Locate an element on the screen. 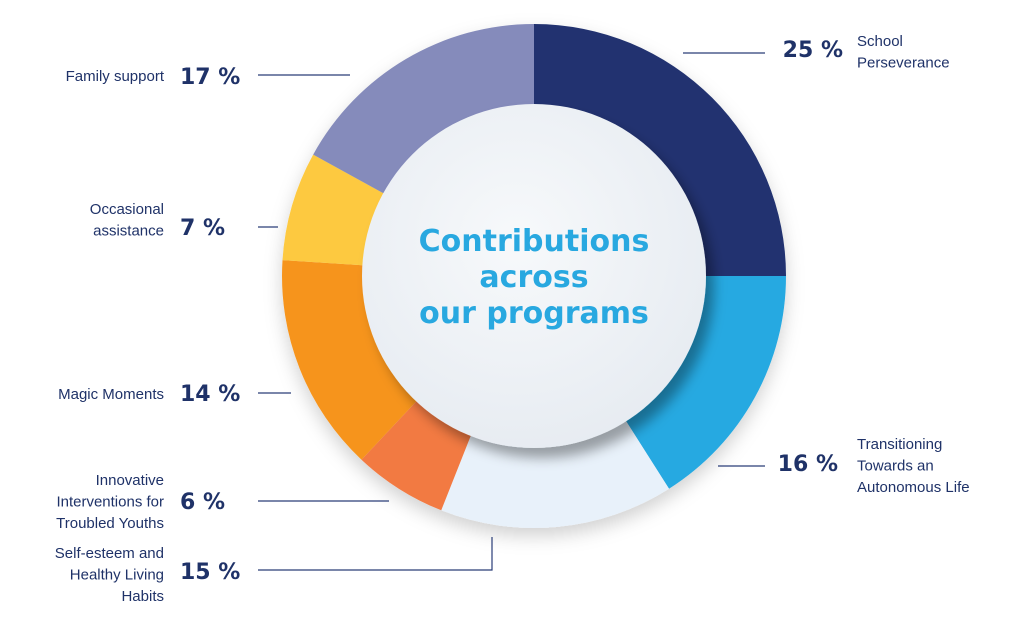 The image size is (1024, 626). category-label-line: assistance is located at coordinates (128, 231).